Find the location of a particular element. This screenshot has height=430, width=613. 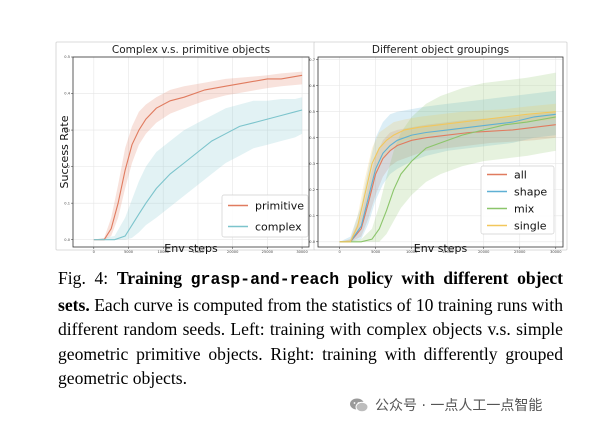

legend-label-shape: shape is located at coordinates (530, 192).